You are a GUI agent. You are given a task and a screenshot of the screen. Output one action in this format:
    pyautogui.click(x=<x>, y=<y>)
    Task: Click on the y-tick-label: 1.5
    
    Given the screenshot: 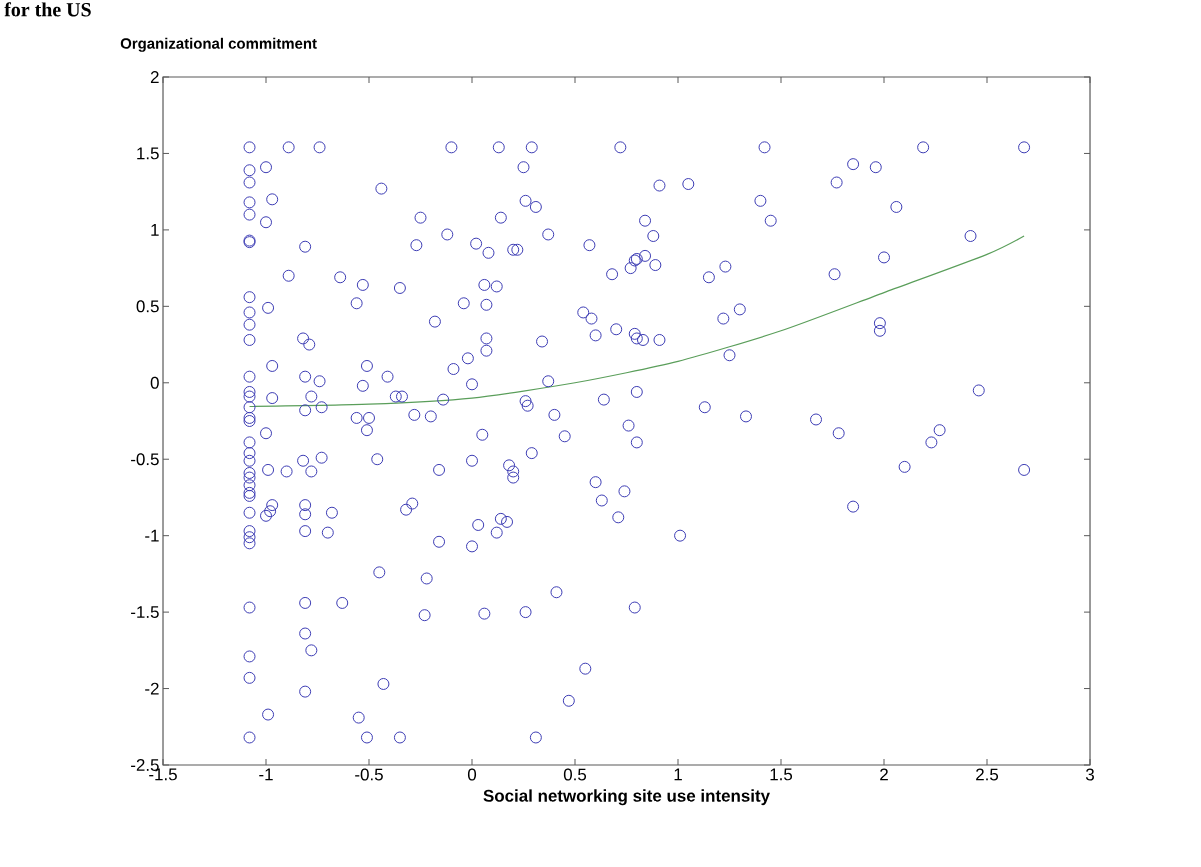 What is the action you would take?
    pyautogui.click(x=148, y=153)
    